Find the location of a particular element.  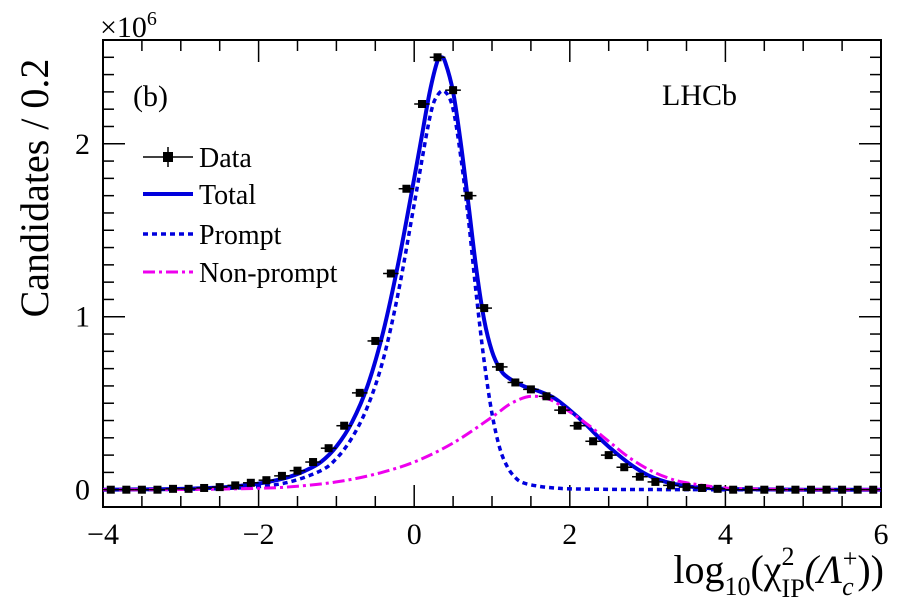

legend-label-total: Total is located at coordinates (227, 195).